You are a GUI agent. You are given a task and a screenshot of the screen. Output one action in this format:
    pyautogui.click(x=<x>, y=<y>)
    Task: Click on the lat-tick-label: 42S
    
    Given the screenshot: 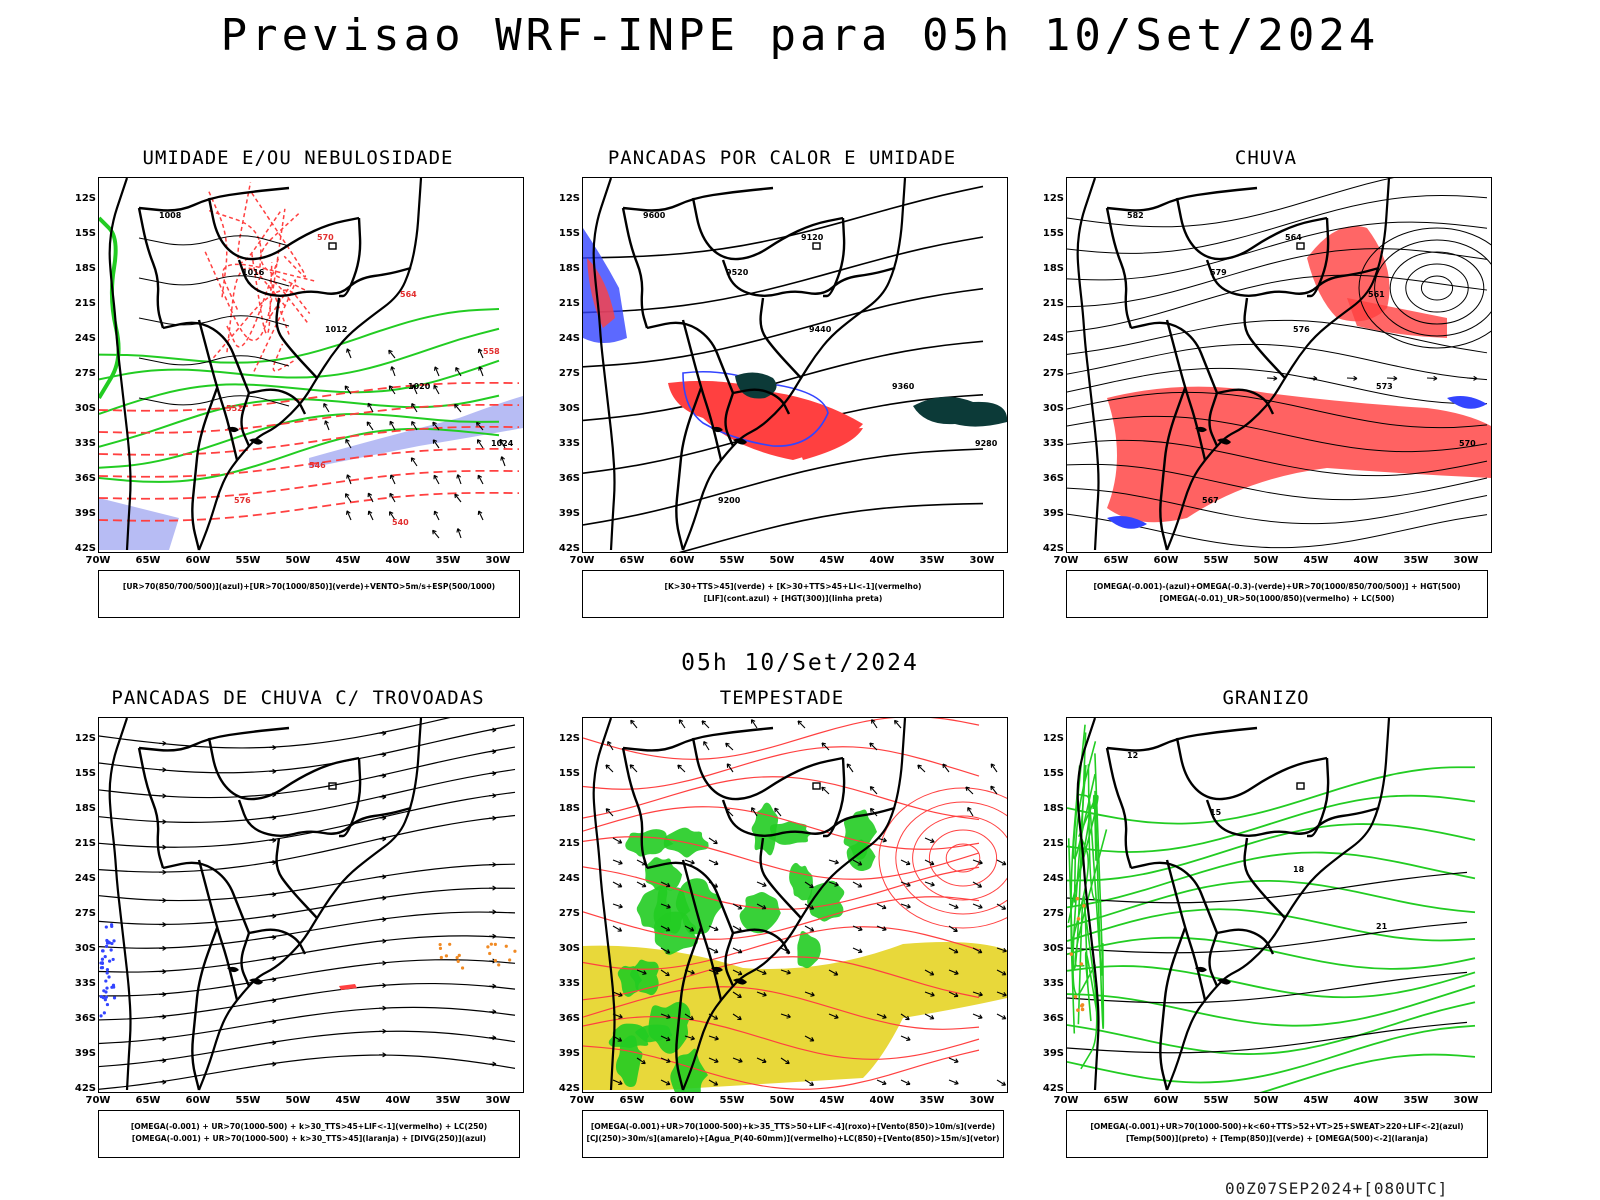 What is the action you would take?
    pyautogui.click(x=569, y=1088)
    